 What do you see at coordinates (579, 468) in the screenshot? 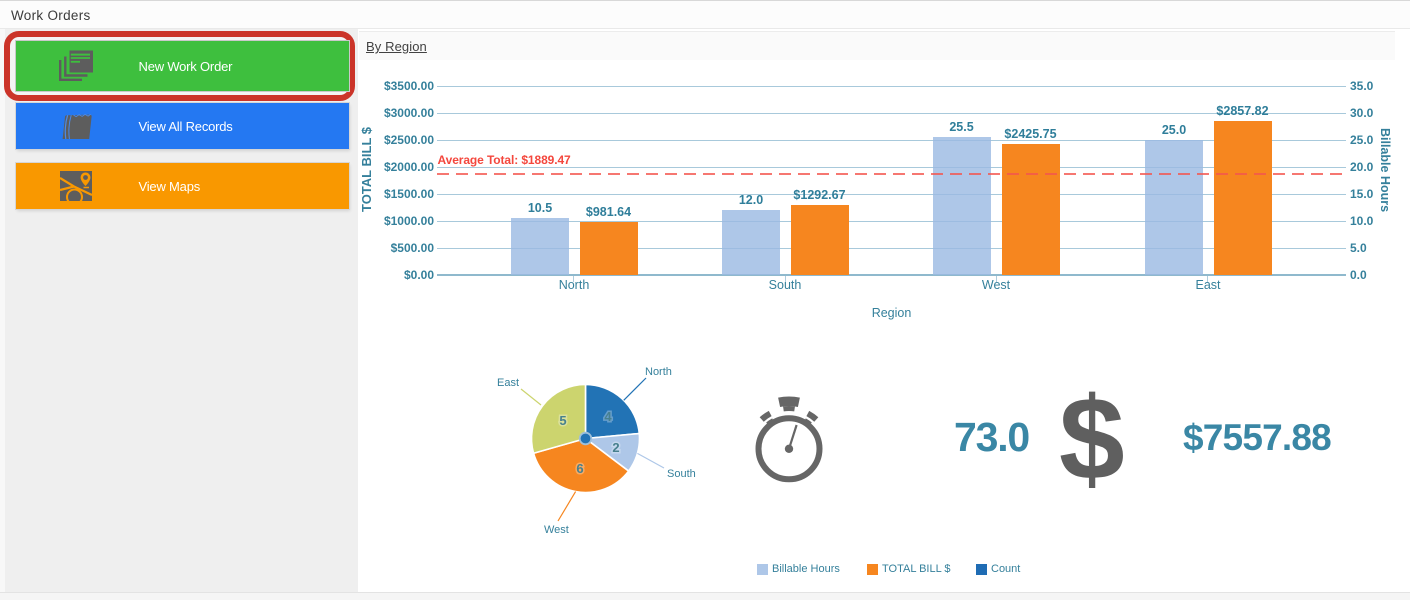
I see `svg-text: 6` at bounding box center [579, 468].